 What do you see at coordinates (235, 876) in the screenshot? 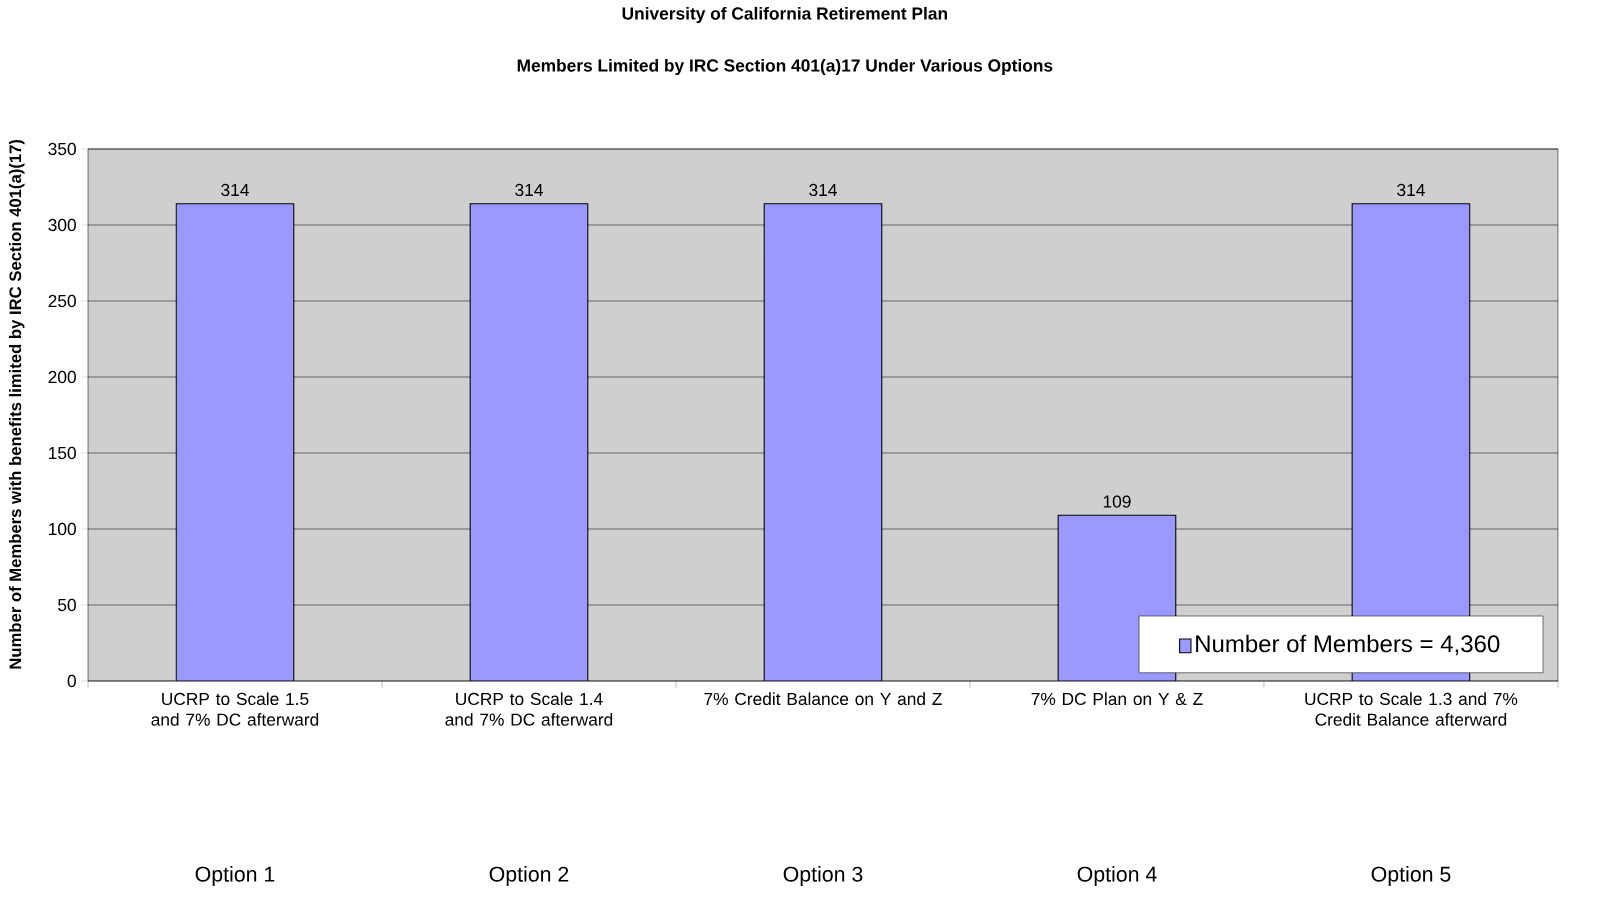
I see `text: Option 1` at bounding box center [235, 876].